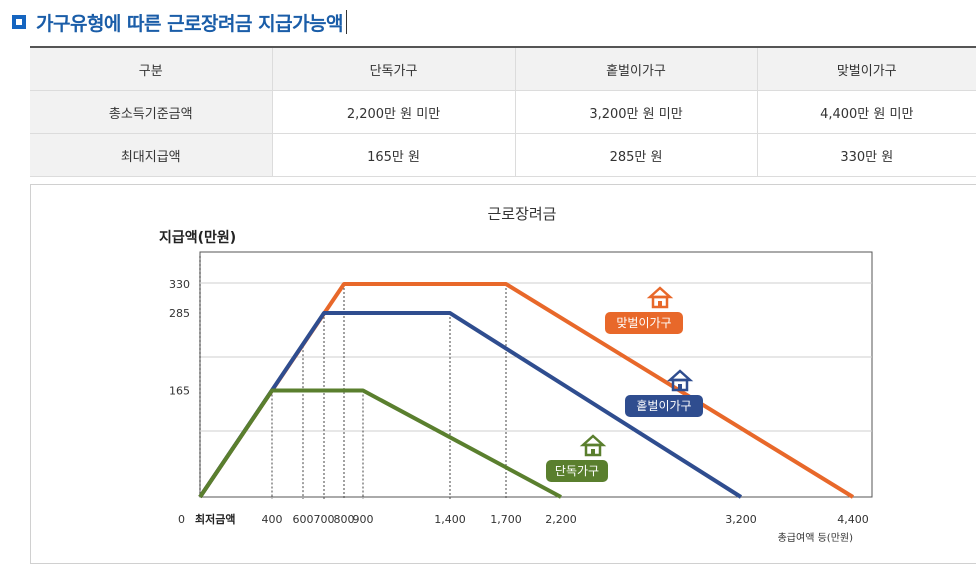 This screenshot has height=579, width=976. What do you see at coordinates (179, 313) in the screenshot?
I see `y-tick-label: 285` at bounding box center [179, 313].